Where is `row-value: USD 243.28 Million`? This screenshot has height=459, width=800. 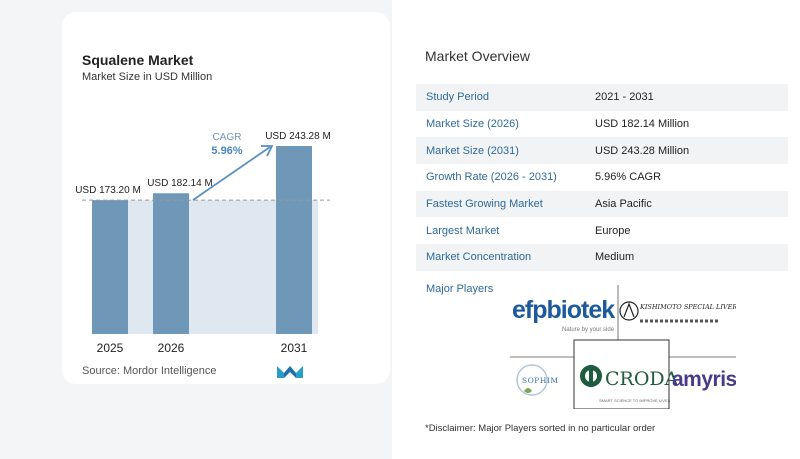 row-value: USD 243.28 Million is located at coordinates (642, 150).